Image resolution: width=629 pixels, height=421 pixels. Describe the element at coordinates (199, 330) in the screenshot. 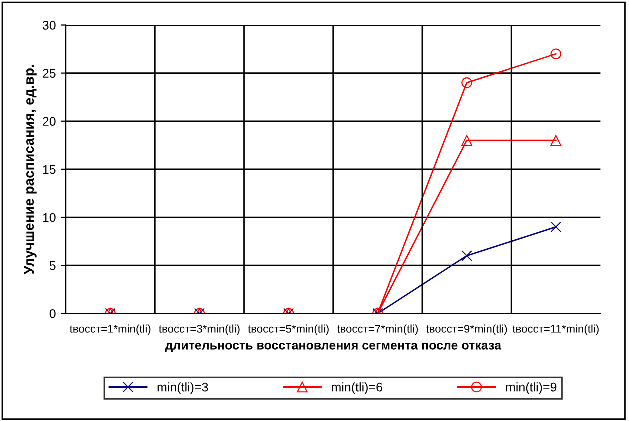

I see `x-tick-label: tвосст=3*min(tli)` at that location.